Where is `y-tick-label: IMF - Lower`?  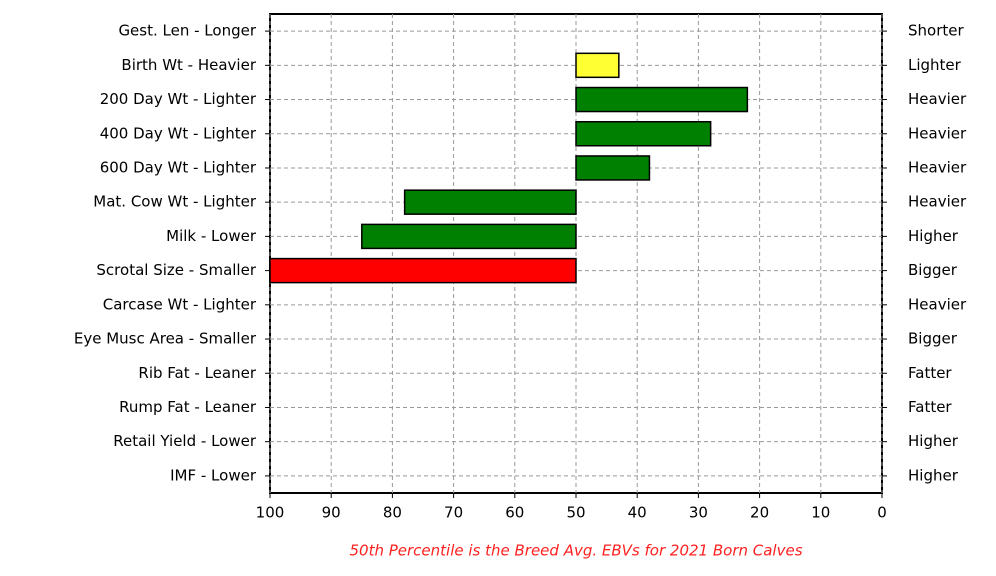
y-tick-label: IMF - Lower is located at coordinates (213, 475).